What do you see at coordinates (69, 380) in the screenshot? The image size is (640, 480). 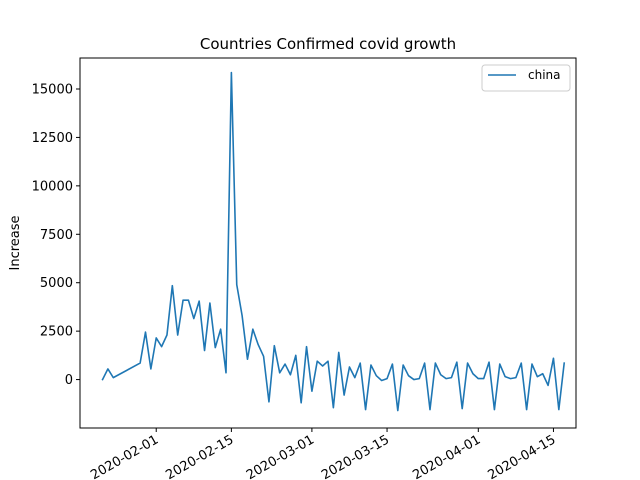 I see `y-tick-label: 0` at bounding box center [69, 380].